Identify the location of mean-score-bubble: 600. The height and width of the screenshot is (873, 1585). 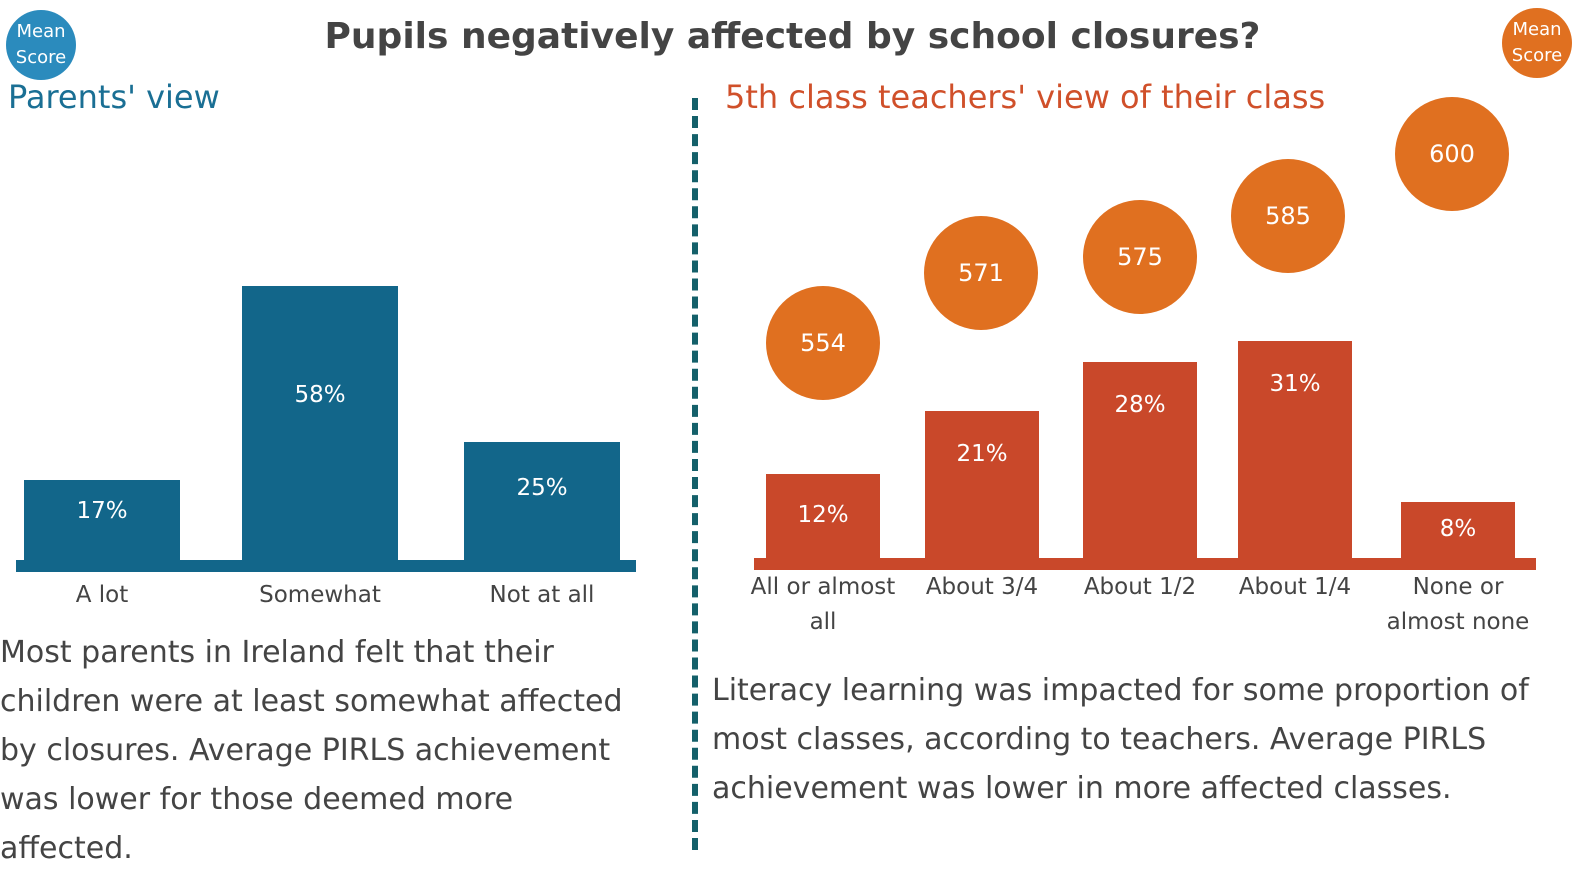
(1452, 154).